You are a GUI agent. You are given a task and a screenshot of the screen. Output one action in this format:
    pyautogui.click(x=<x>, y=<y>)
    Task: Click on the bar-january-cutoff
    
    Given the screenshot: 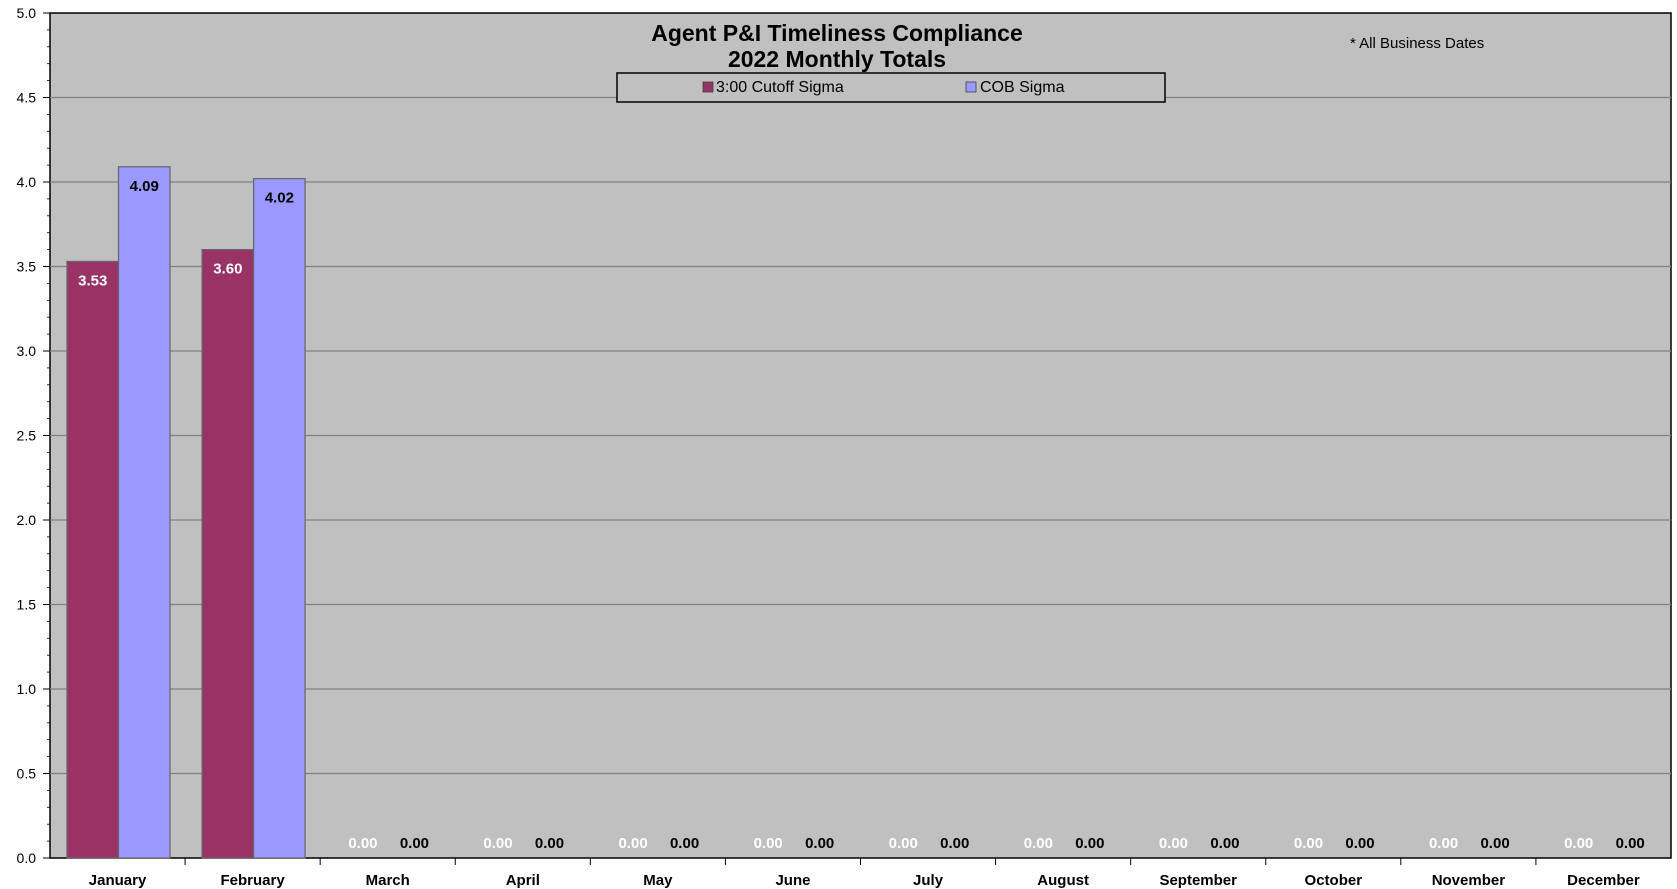 What is the action you would take?
    pyautogui.click(x=93, y=559)
    